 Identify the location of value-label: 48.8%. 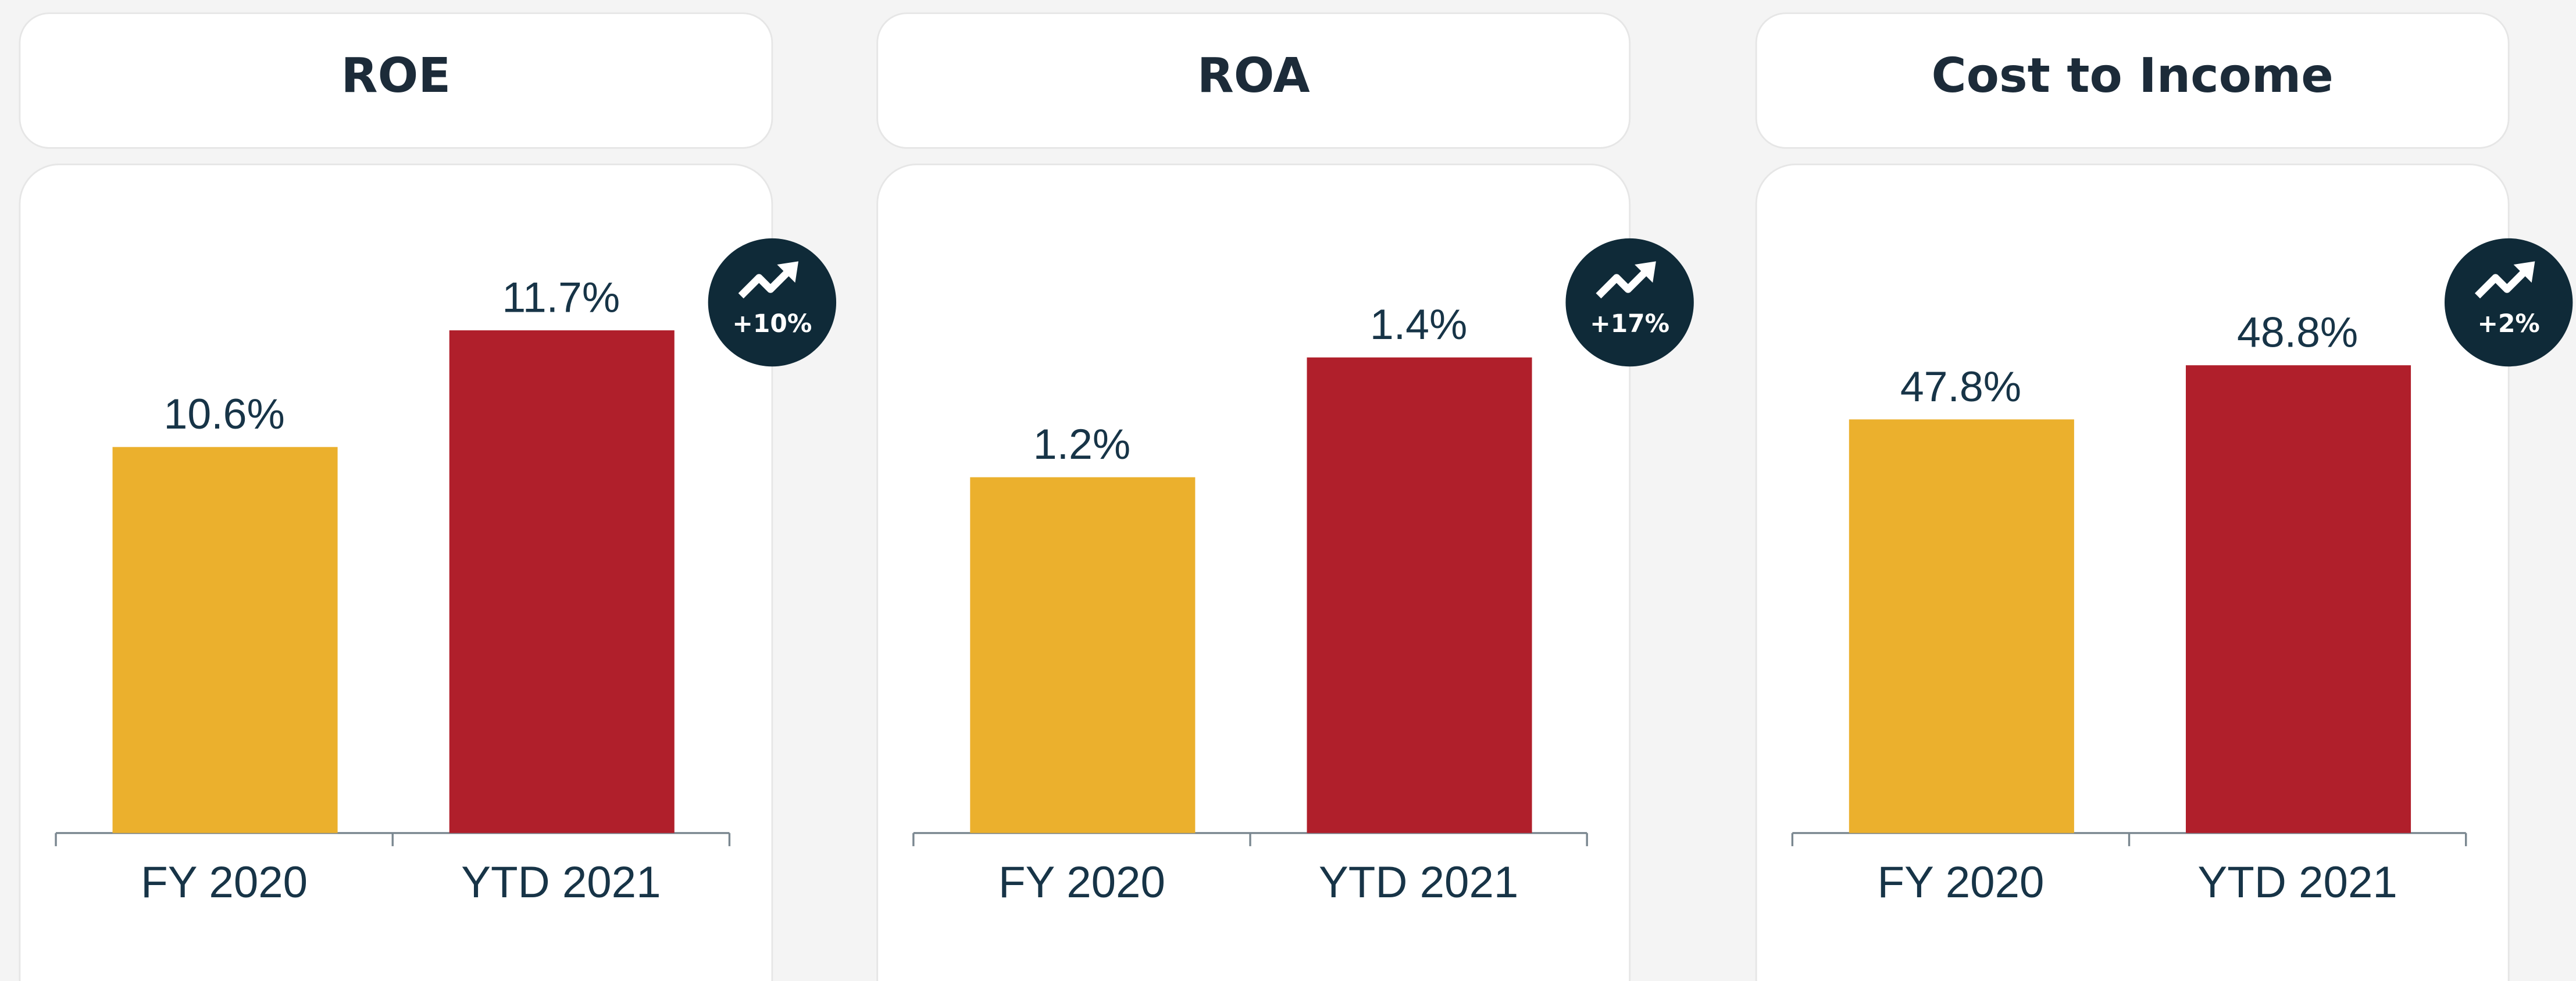
(2298, 333).